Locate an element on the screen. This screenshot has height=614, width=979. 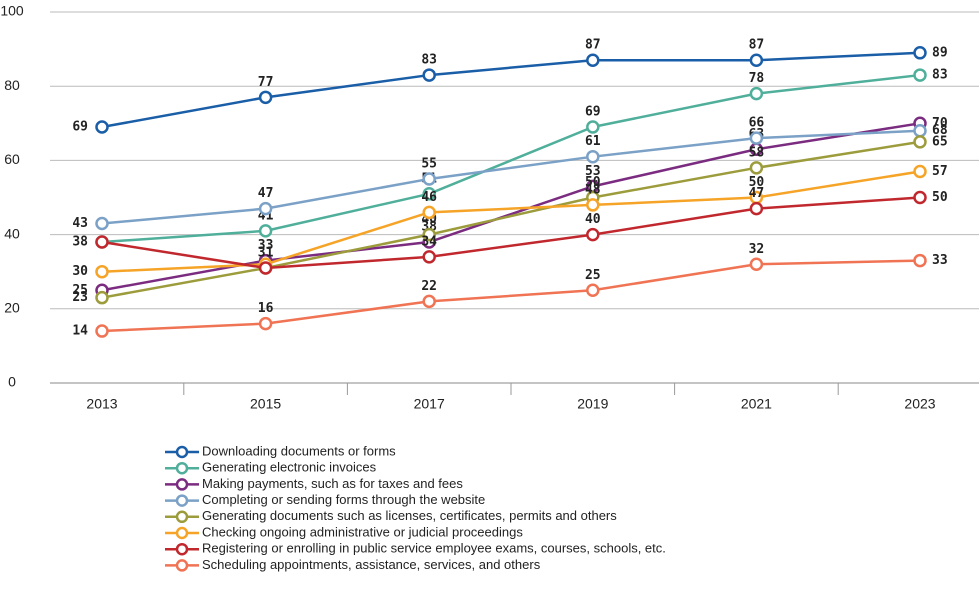
data-label: 57 is located at coordinates (940, 171).